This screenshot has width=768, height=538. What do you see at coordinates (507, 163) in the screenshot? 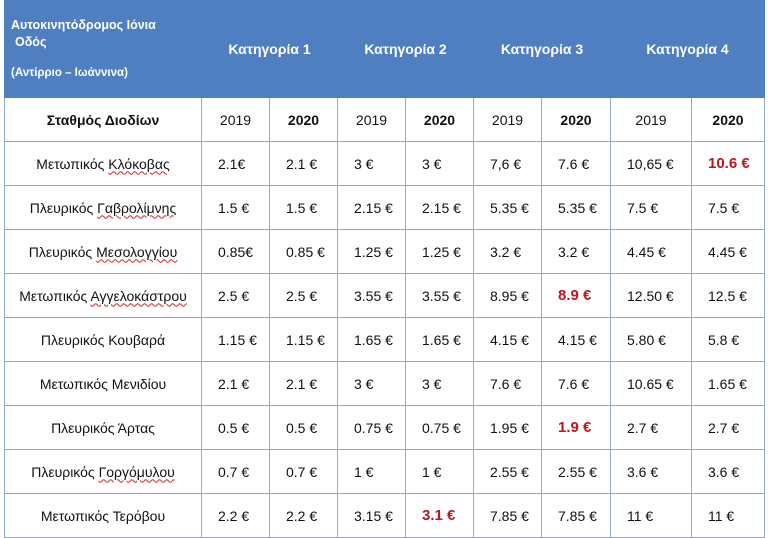
I see `price-cell: 7,6 €` at bounding box center [507, 163].